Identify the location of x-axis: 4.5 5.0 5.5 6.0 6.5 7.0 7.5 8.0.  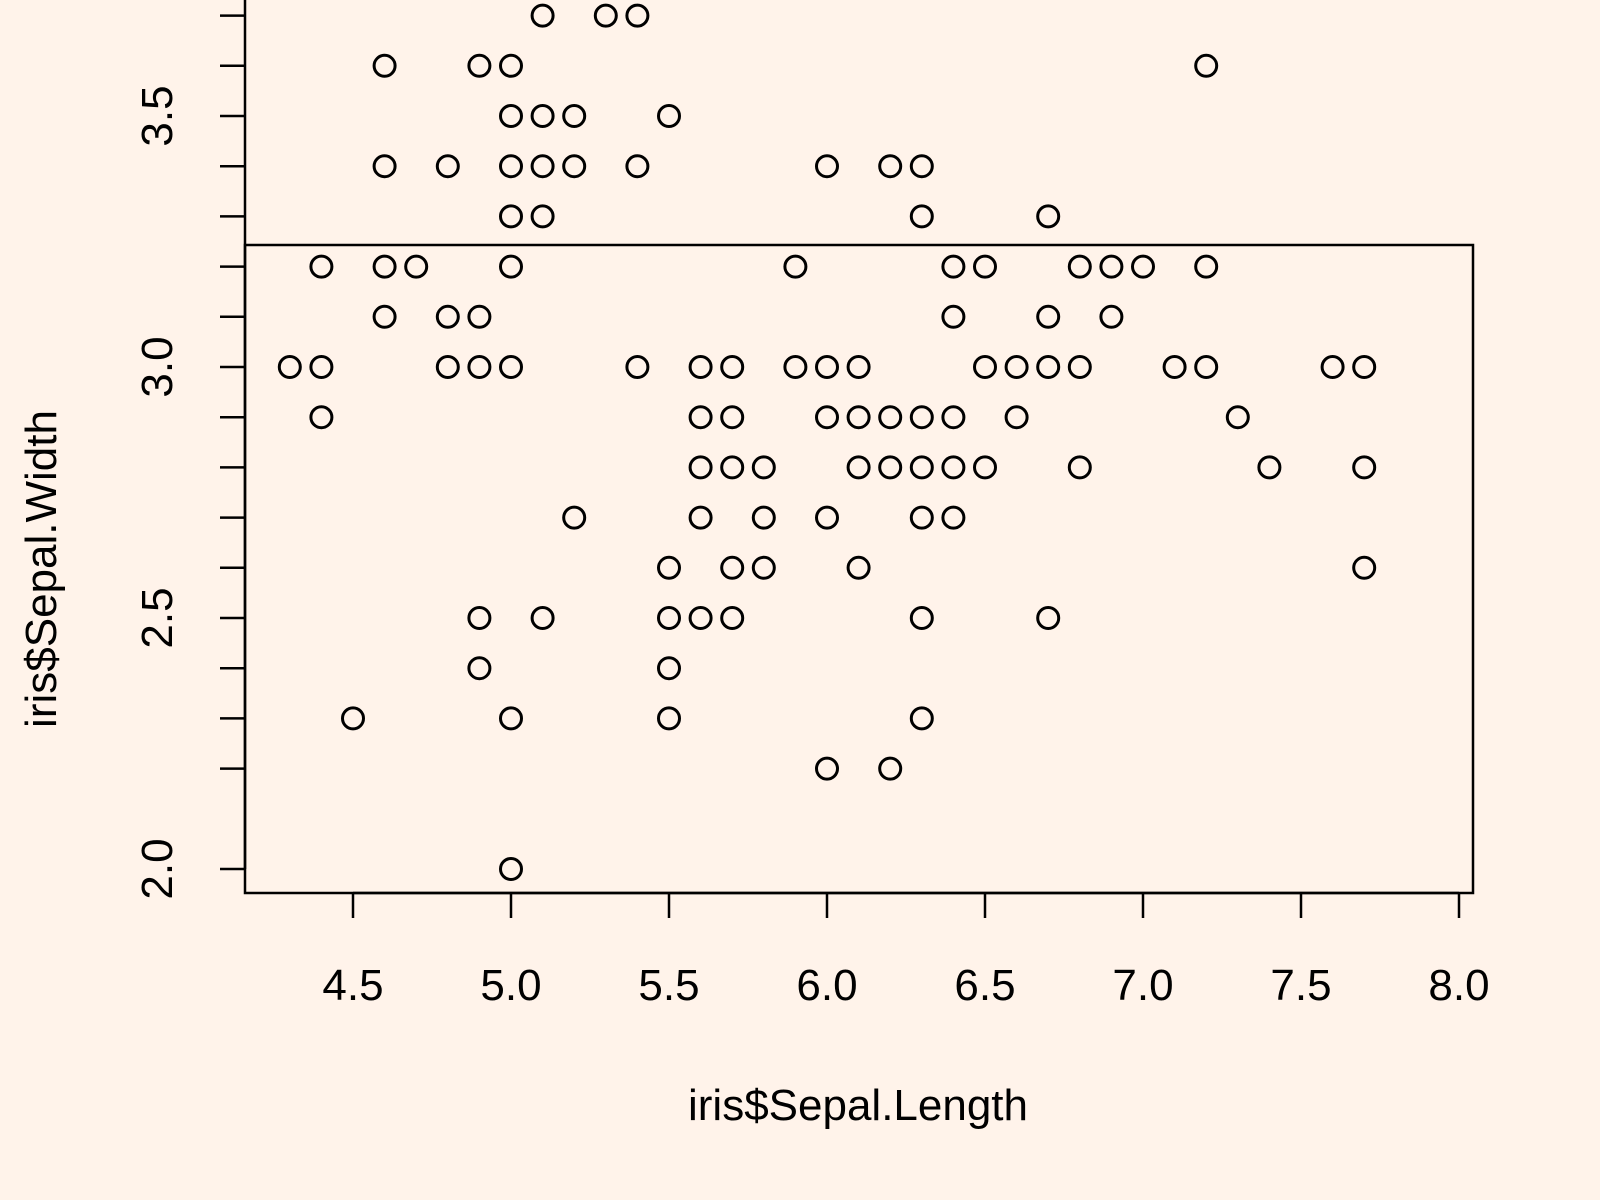
(906, 950).